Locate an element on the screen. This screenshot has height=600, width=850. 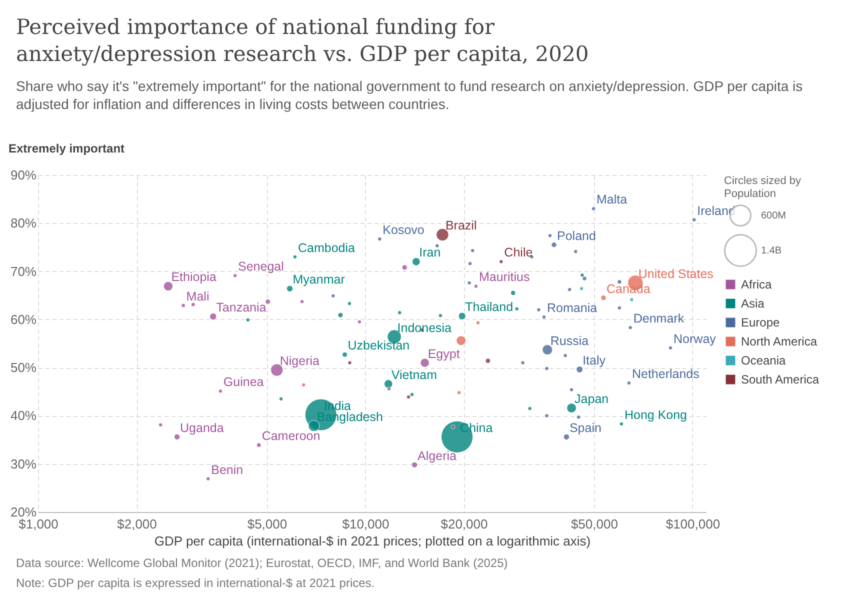
data-label: Nigeria is located at coordinates (300, 361).